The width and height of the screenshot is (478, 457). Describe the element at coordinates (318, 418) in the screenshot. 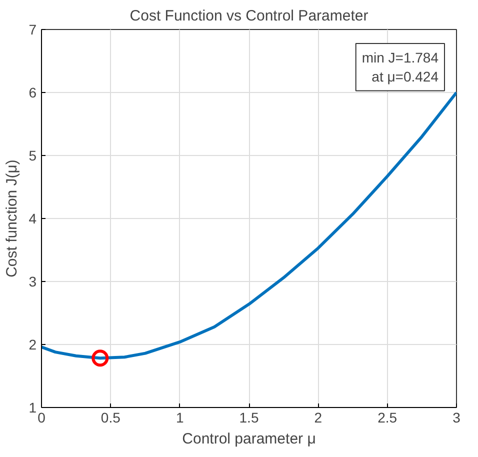

I see `x-tick-label: 2` at that location.